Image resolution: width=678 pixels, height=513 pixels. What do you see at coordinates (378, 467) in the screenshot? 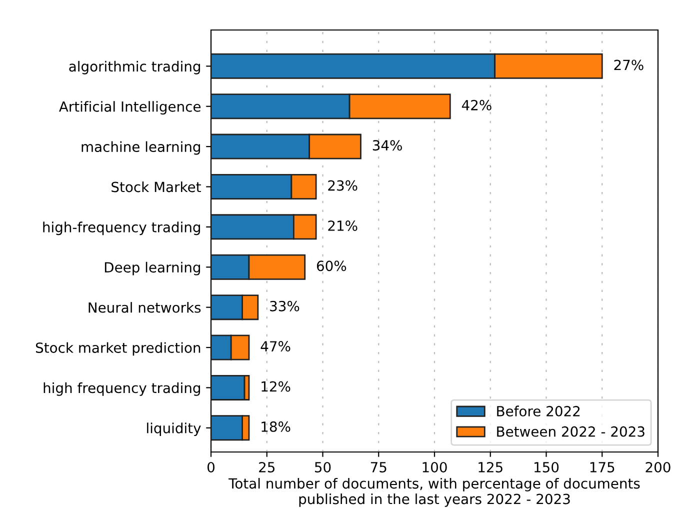
I see `x-tick-label: 75` at bounding box center [378, 467].